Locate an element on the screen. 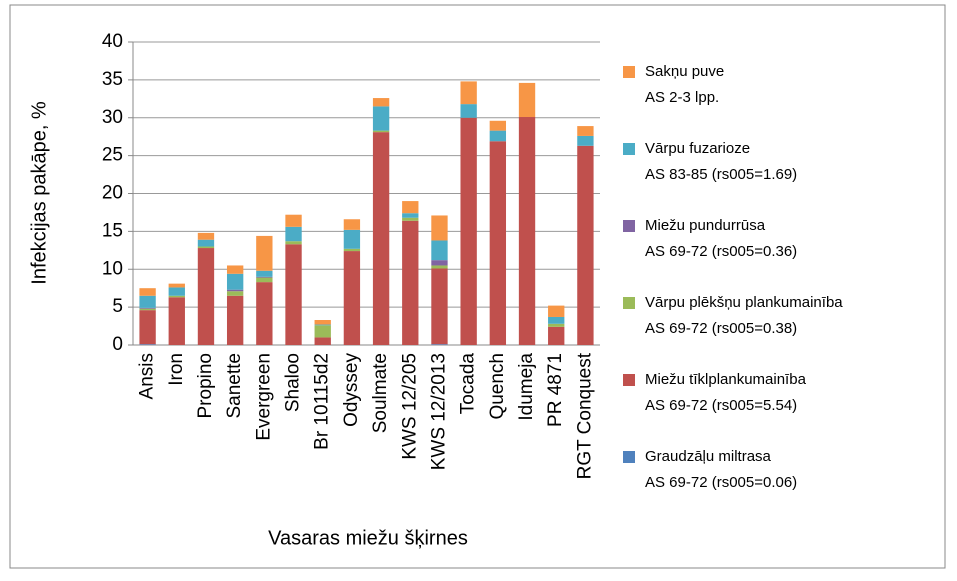  legend-stage: AS 69-72 (rs005=0.36) is located at coordinates (721, 251).